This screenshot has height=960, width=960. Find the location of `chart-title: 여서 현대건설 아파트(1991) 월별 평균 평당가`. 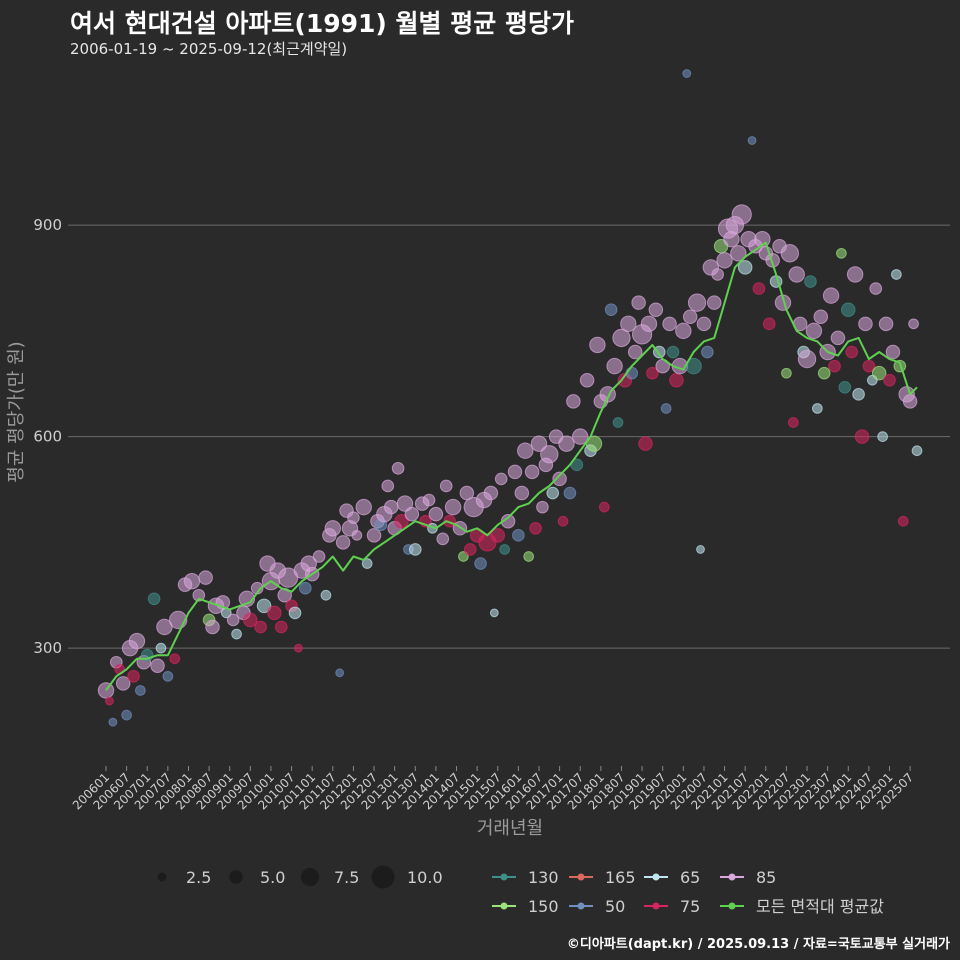

chart-title: 여서 현대건설 아파트(1991) 월별 평균 평당가 is located at coordinates (322, 23).